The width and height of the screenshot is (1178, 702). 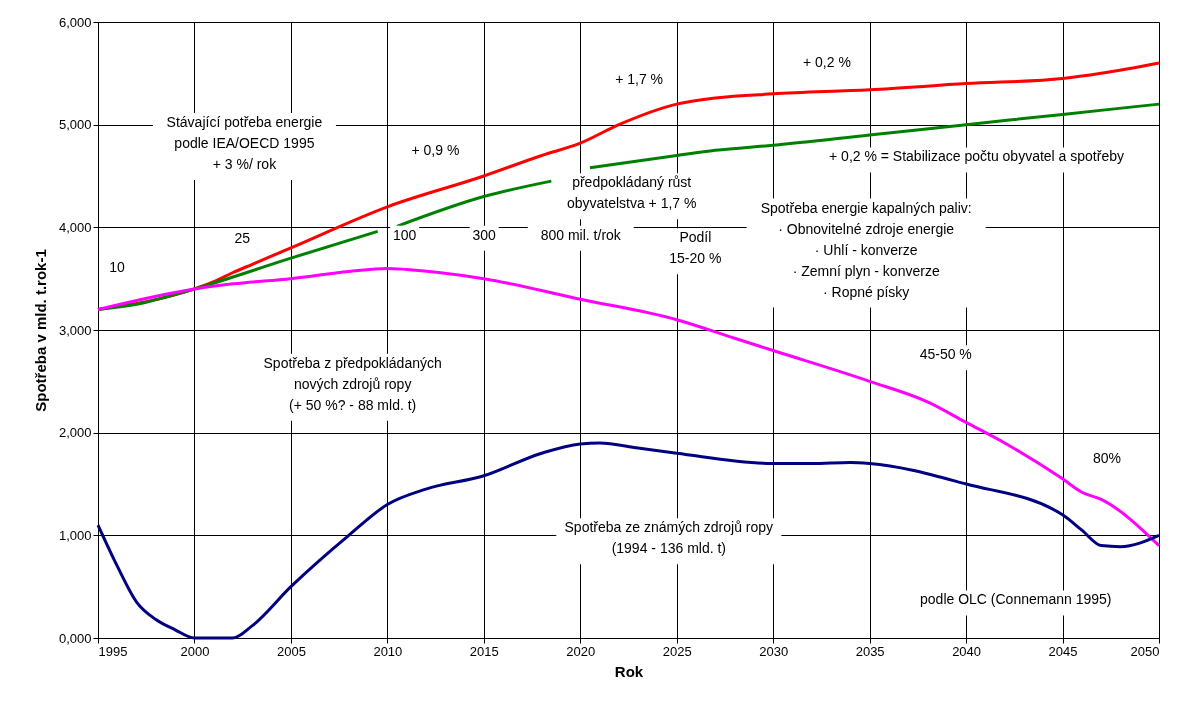 I want to click on y-tick-label: 3,000, so click(x=75, y=330).